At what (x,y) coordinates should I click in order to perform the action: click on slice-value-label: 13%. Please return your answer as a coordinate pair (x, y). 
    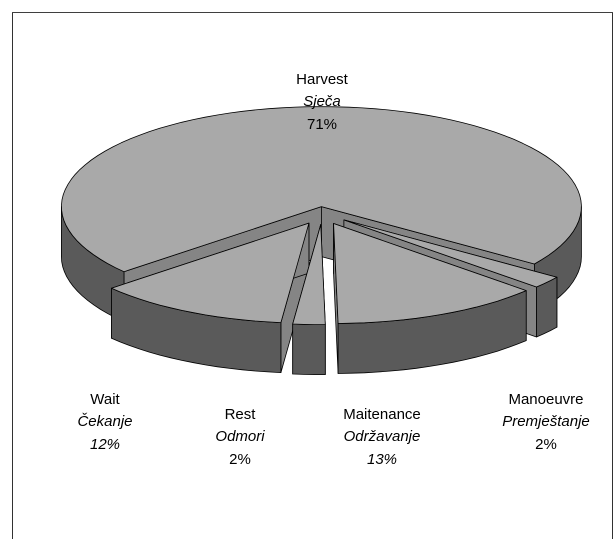
    Looking at the image, I should click on (382, 459).